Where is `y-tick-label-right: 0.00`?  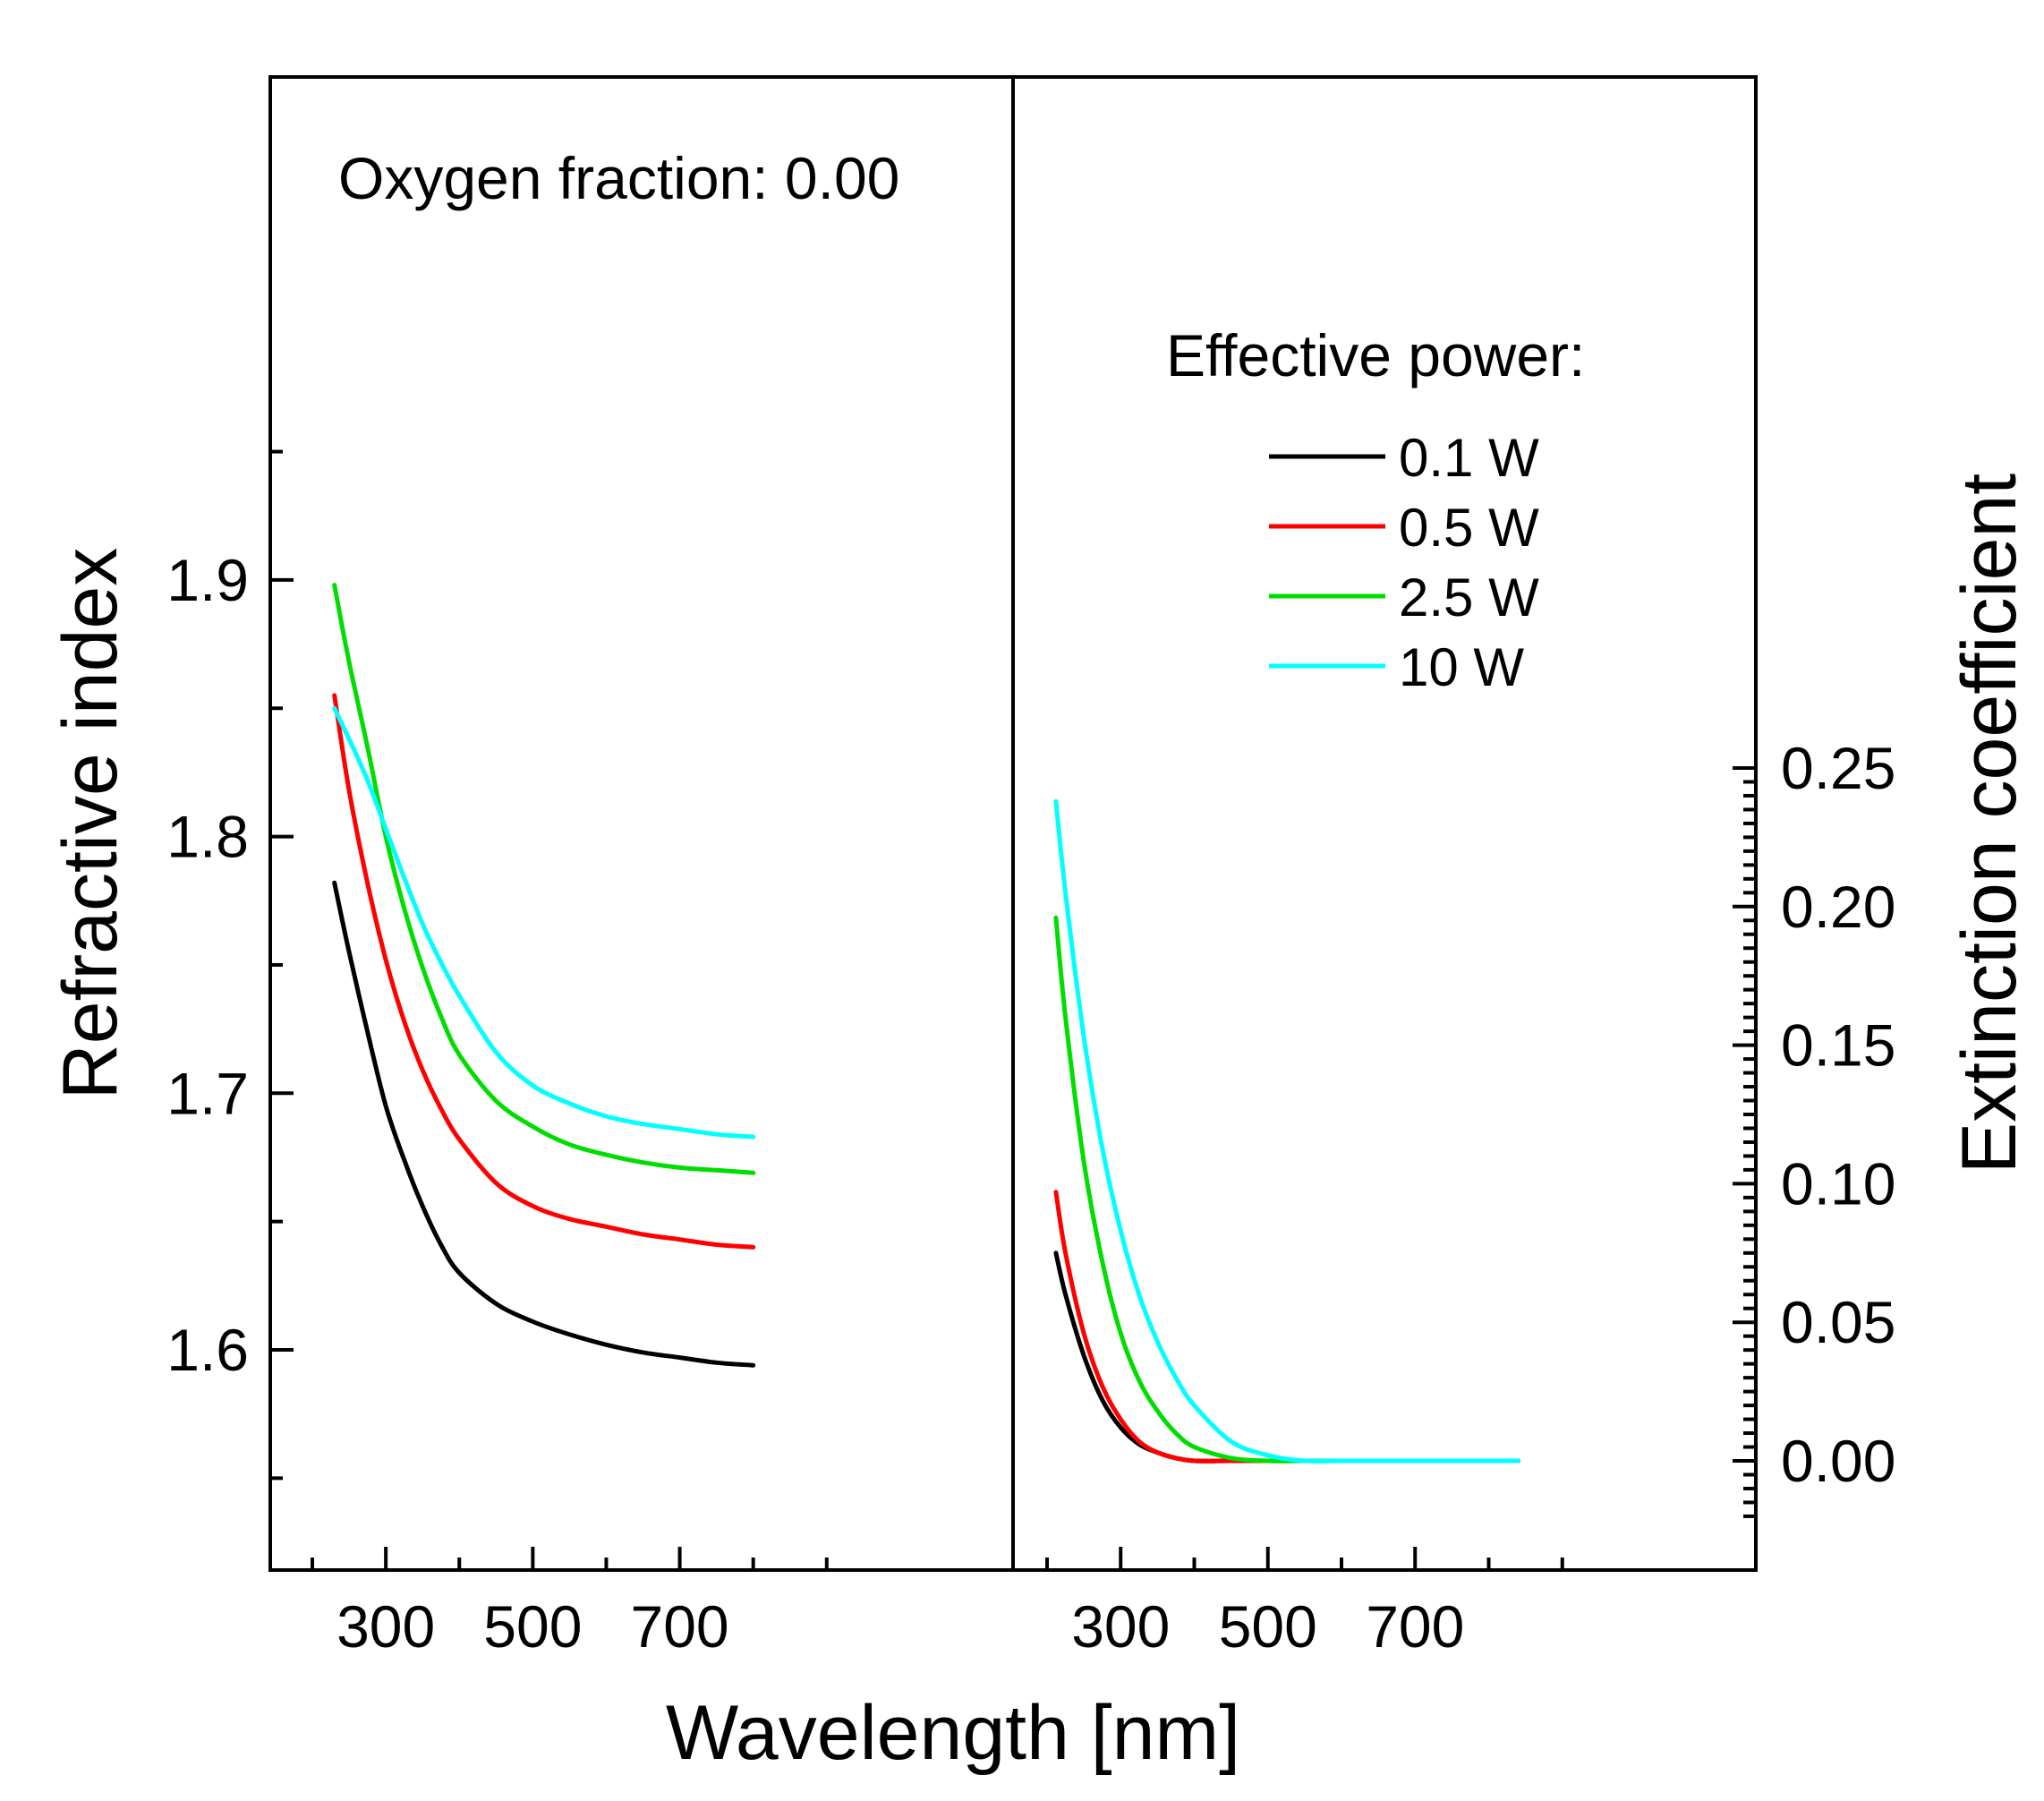 y-tick-label-right: 0.00 is located at coordinates (1838, 1461).